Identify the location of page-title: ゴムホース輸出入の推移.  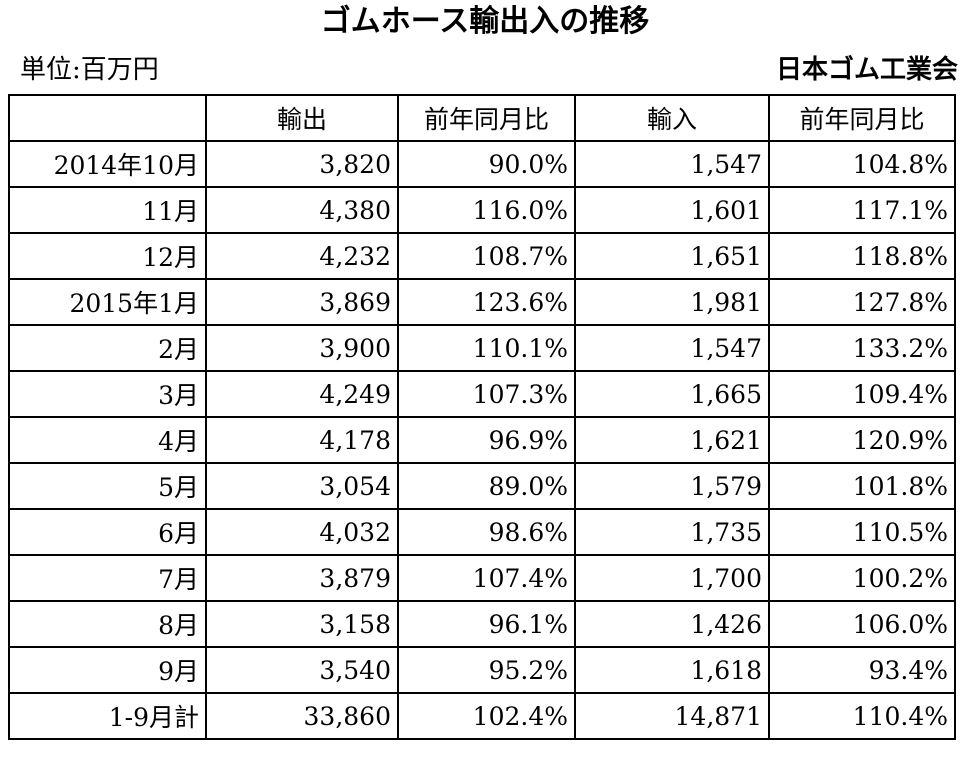
(485, 21).